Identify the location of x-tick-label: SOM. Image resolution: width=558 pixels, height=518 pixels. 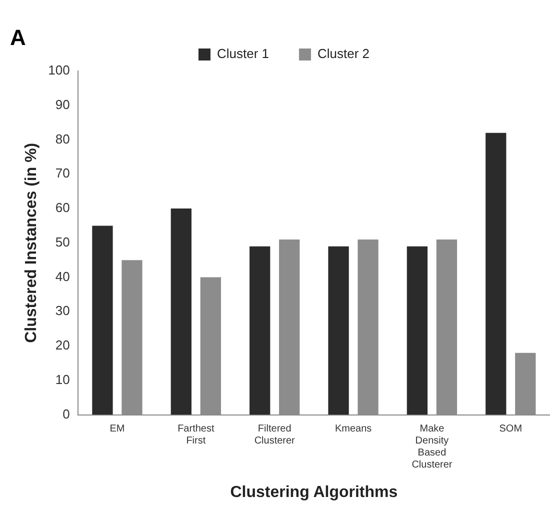
(510, 429).